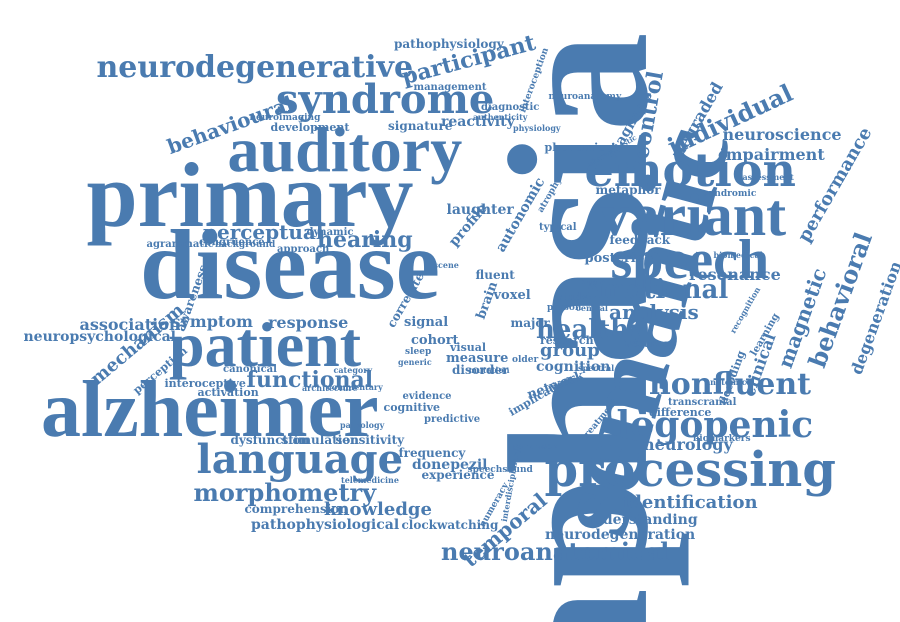 This screenshot has height=622, width=900. What do you see at coordinates (690, 260) in the screenshot?
I see `word-speech: speech` at bounding box center [690, 260].